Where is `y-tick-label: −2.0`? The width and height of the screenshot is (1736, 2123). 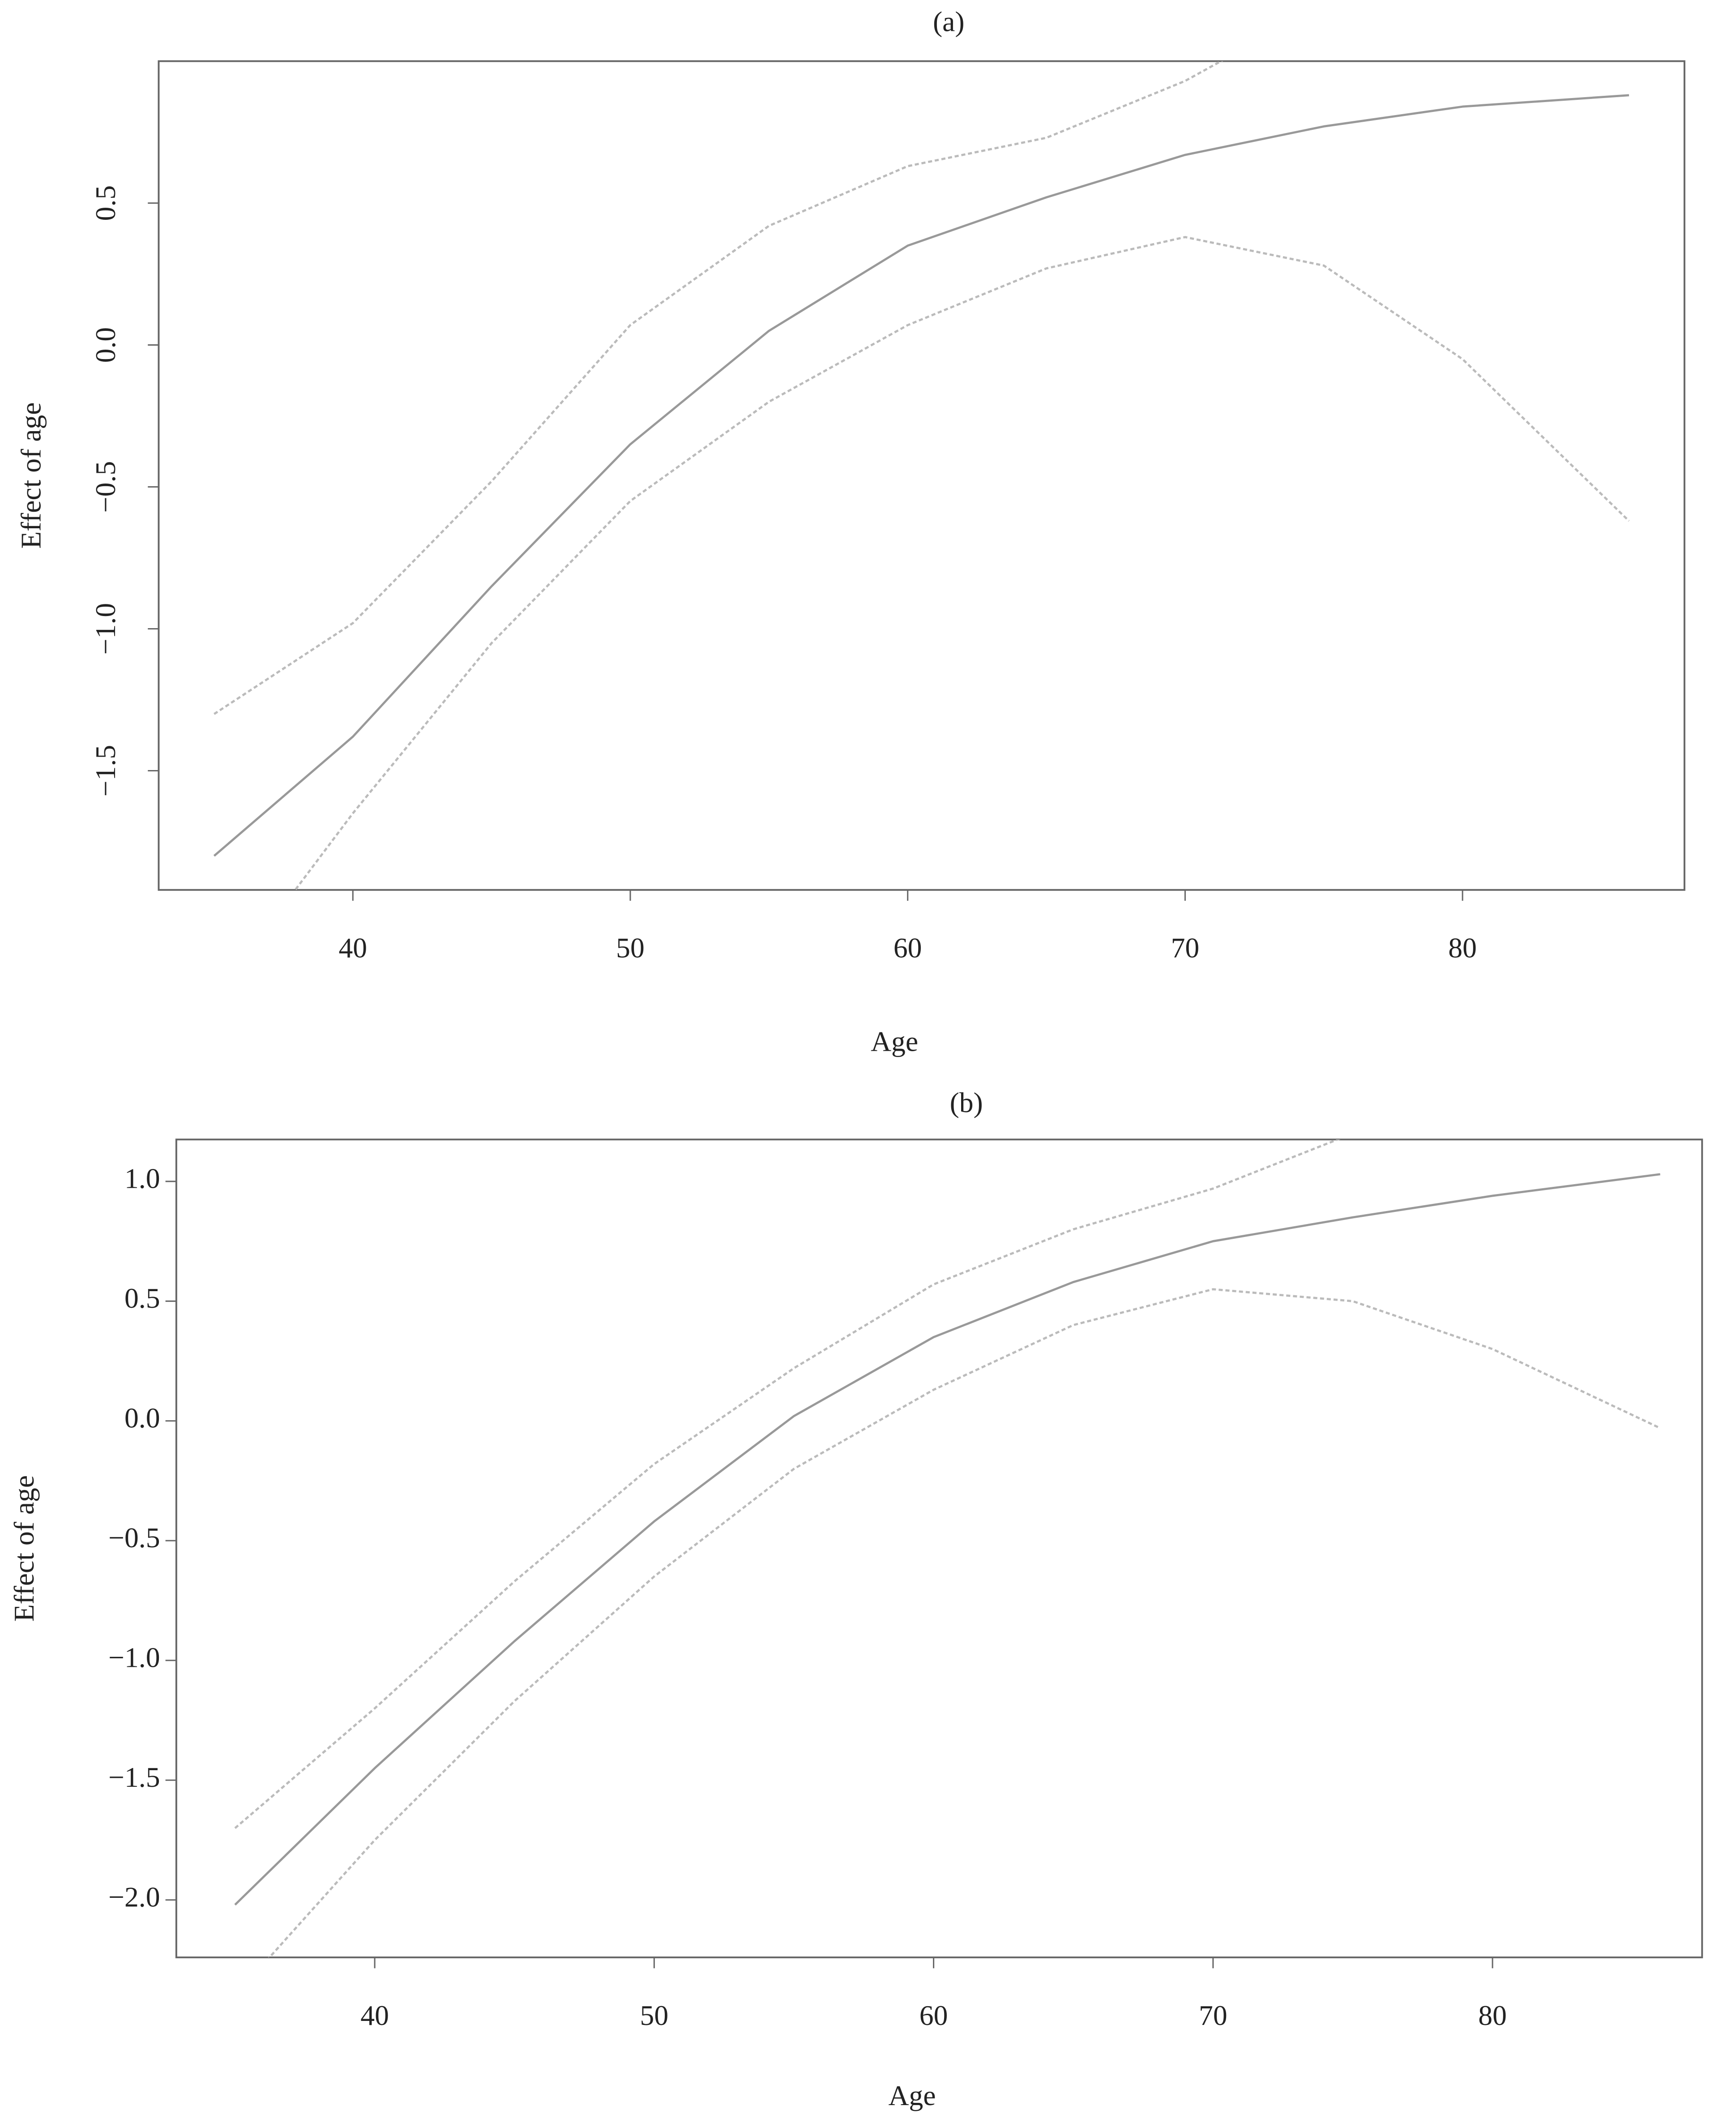 y-tick-label: −2.0 is located at coordinates (134, 1897).